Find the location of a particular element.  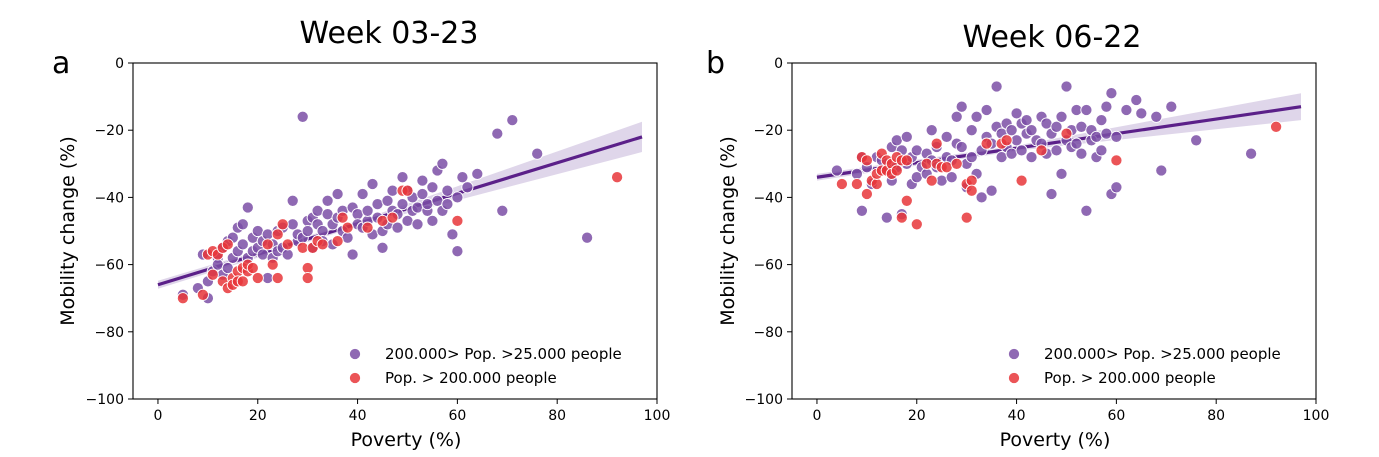

panel-b-ytick-label: −80 is located at coordinates (768, 333).